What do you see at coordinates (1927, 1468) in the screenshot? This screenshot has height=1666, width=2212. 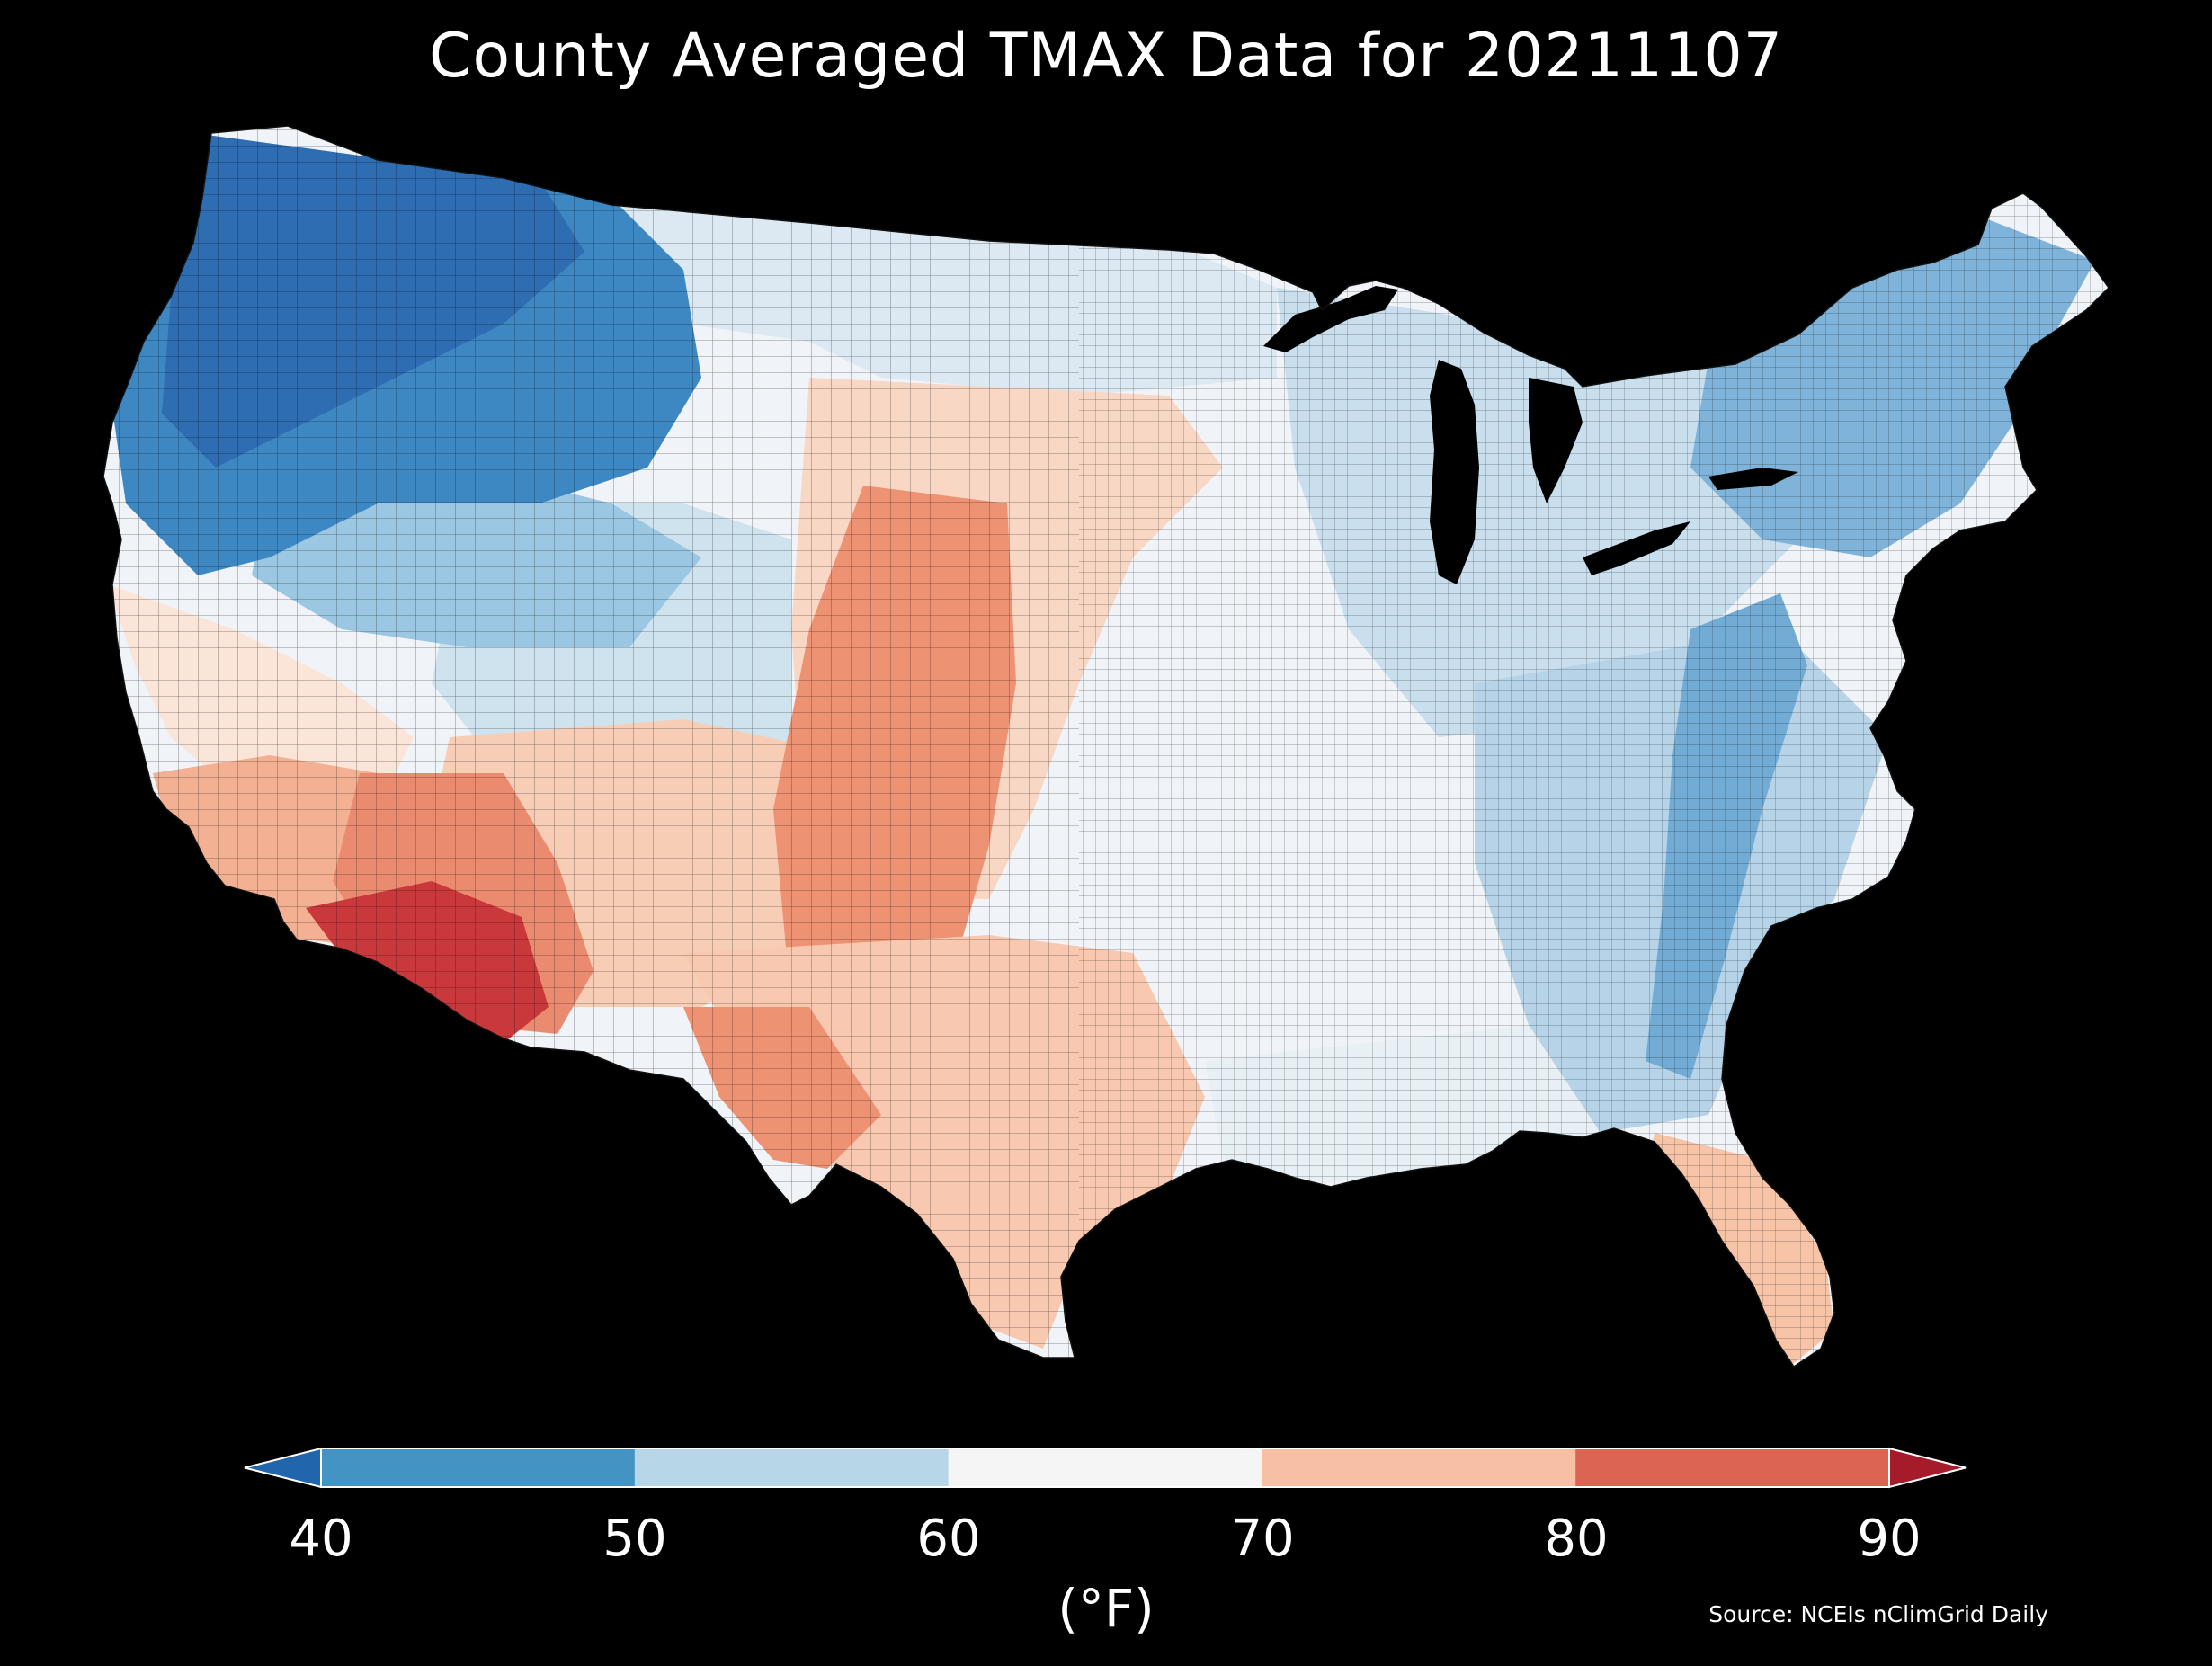 I see `colorbar-extend-high` at bounding box center [1927, 1468].